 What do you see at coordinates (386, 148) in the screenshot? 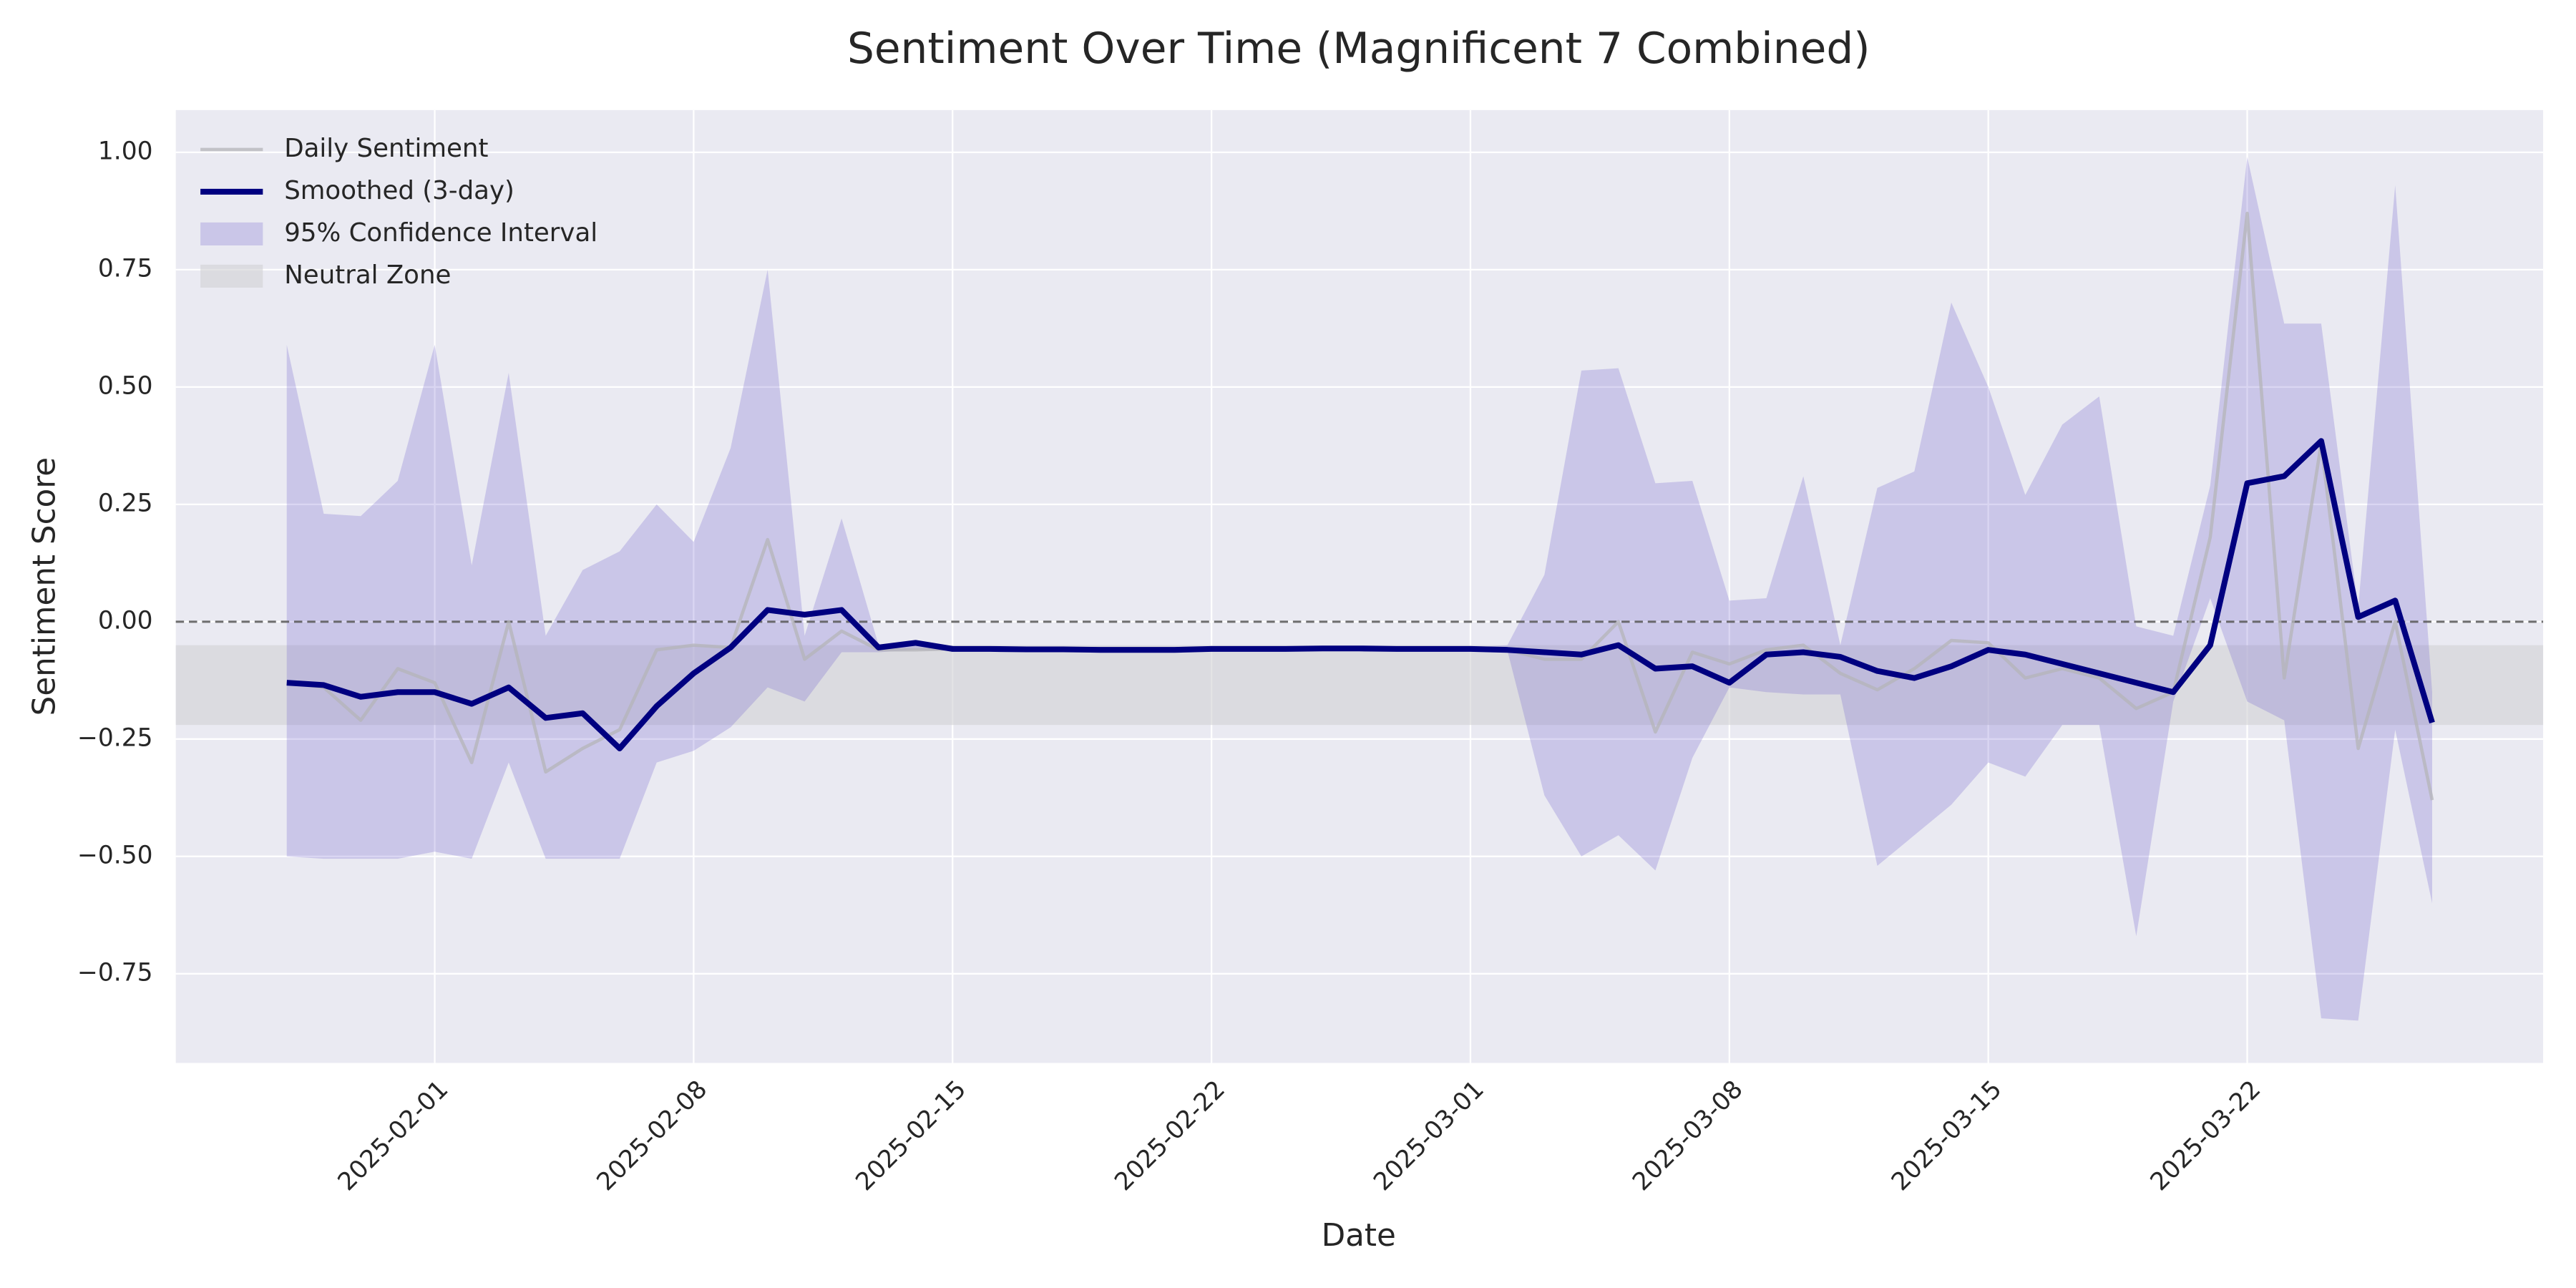
I see `legend-label: Daily Sentiment` at bounding box center [386, 148].